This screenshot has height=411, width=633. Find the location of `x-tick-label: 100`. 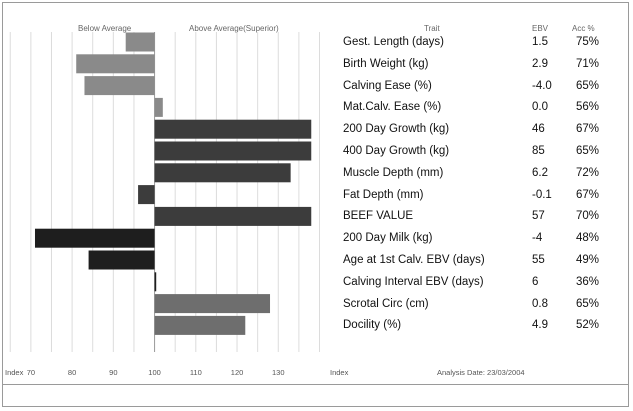

x-tick-label: 100 is located at coordinates (154, 372).